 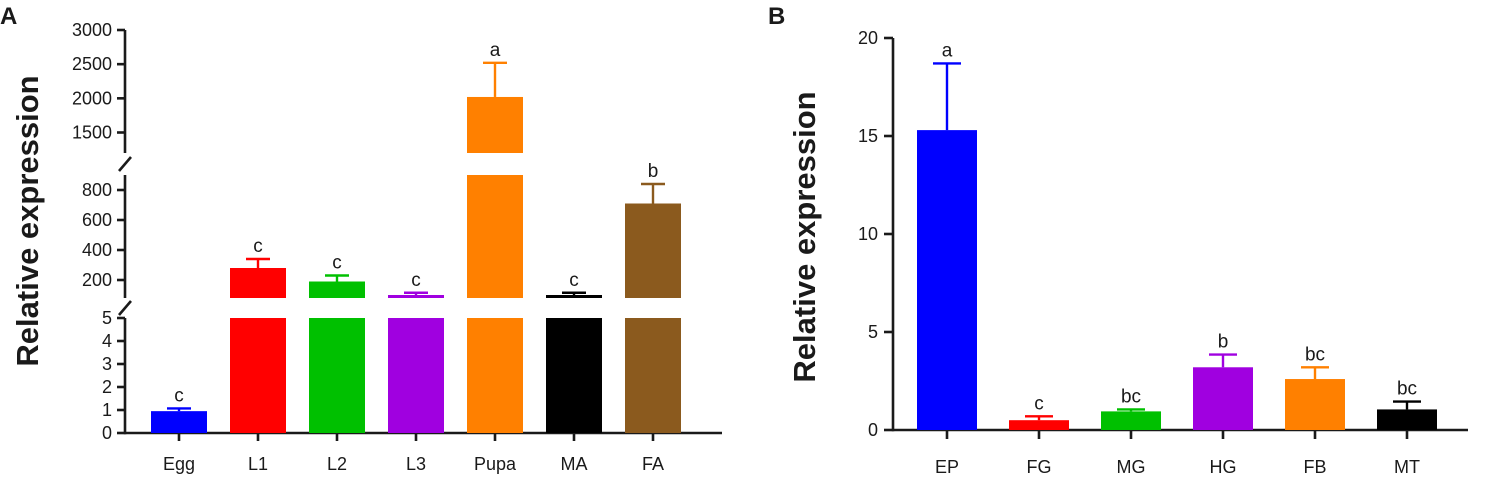 What do you see at coordinates (27, 220) in the screenshot?
I see `panel-a-y-axis-label: Relative expression` at bounding box center [27, 220].